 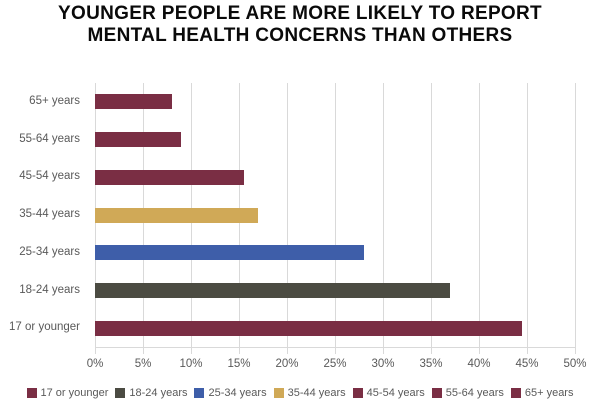 I want to click on legend-label: 45-54 years, so click(x=395, y=393).